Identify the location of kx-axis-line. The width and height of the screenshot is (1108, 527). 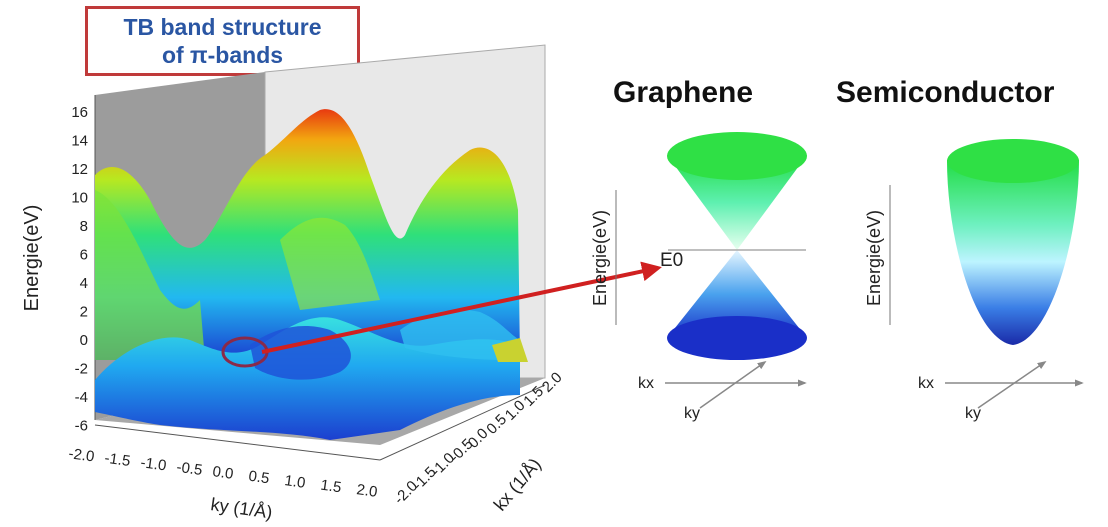
(462, 422).